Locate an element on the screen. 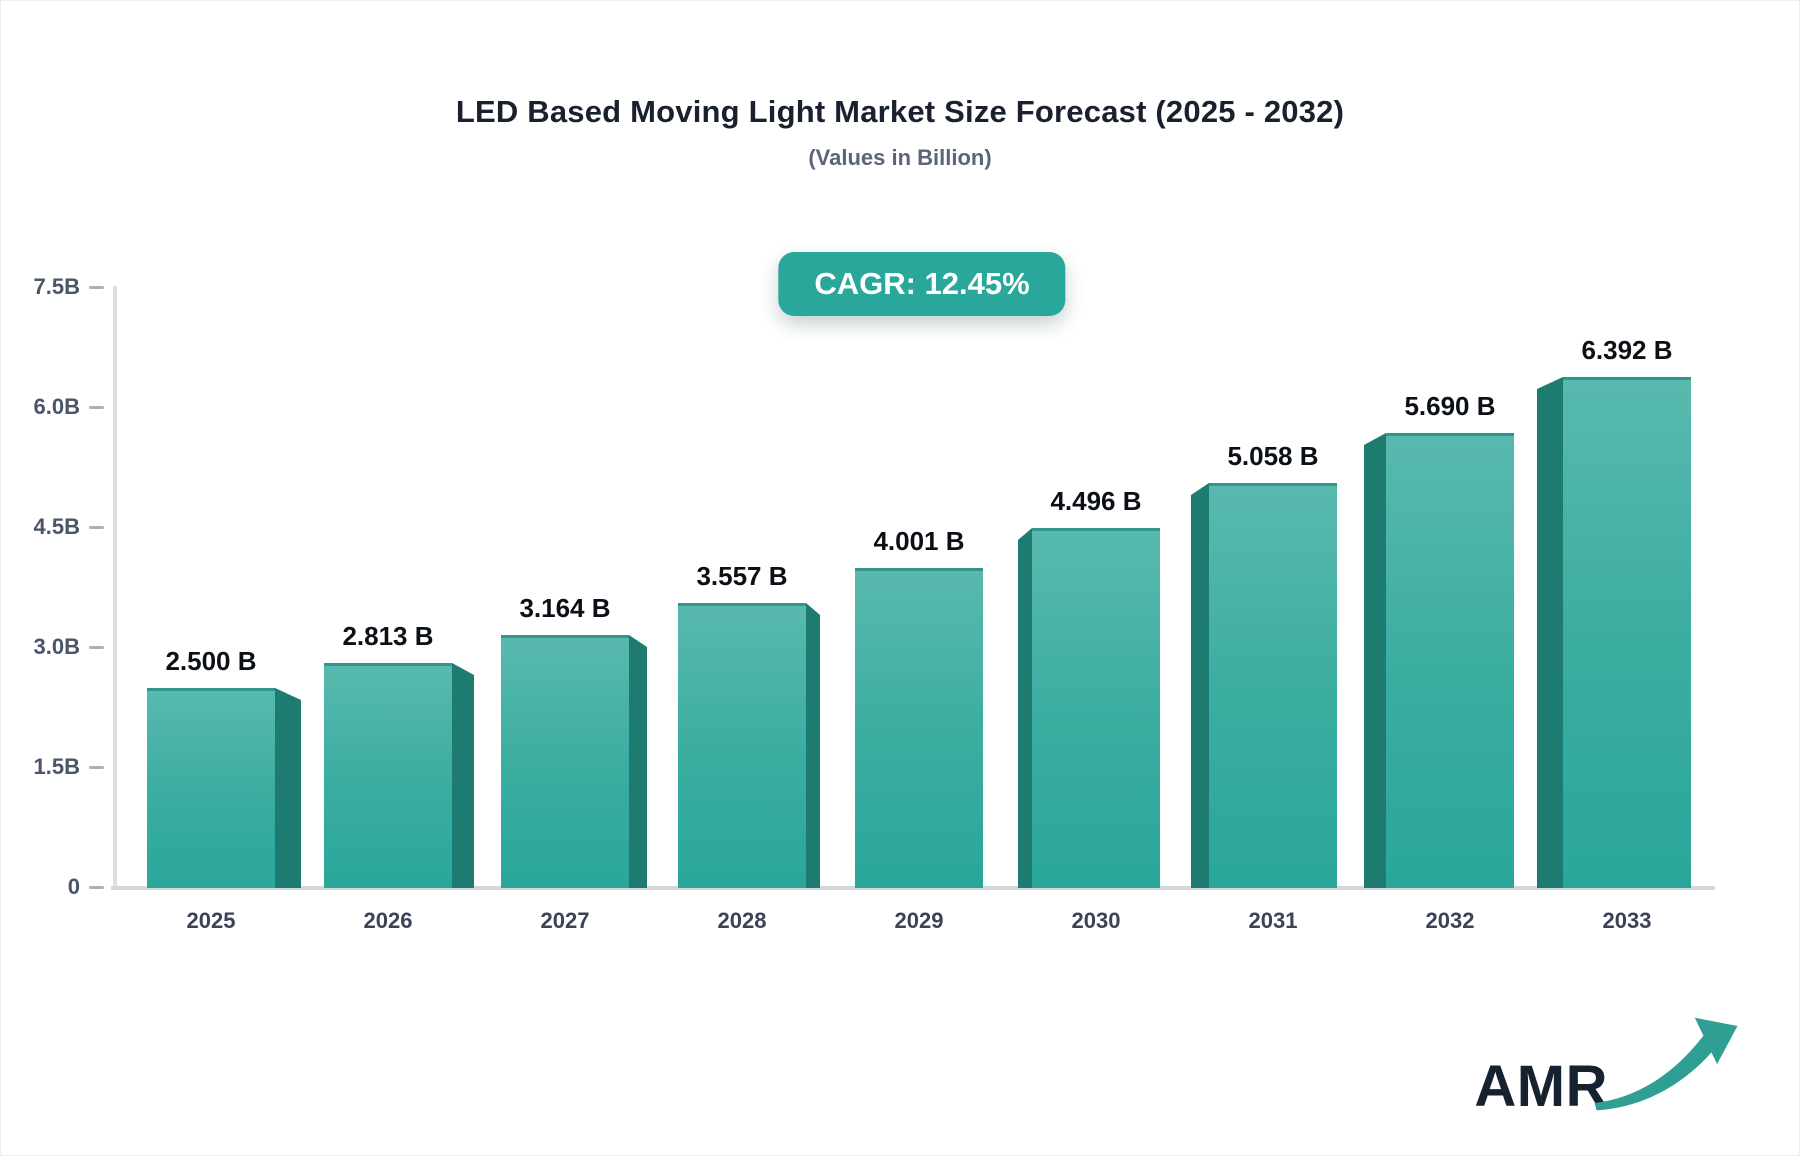 The height and width of the screenshot is (1156, 1800). y-axis-tick-label: 3.0B is located at coordinates (56, 646).